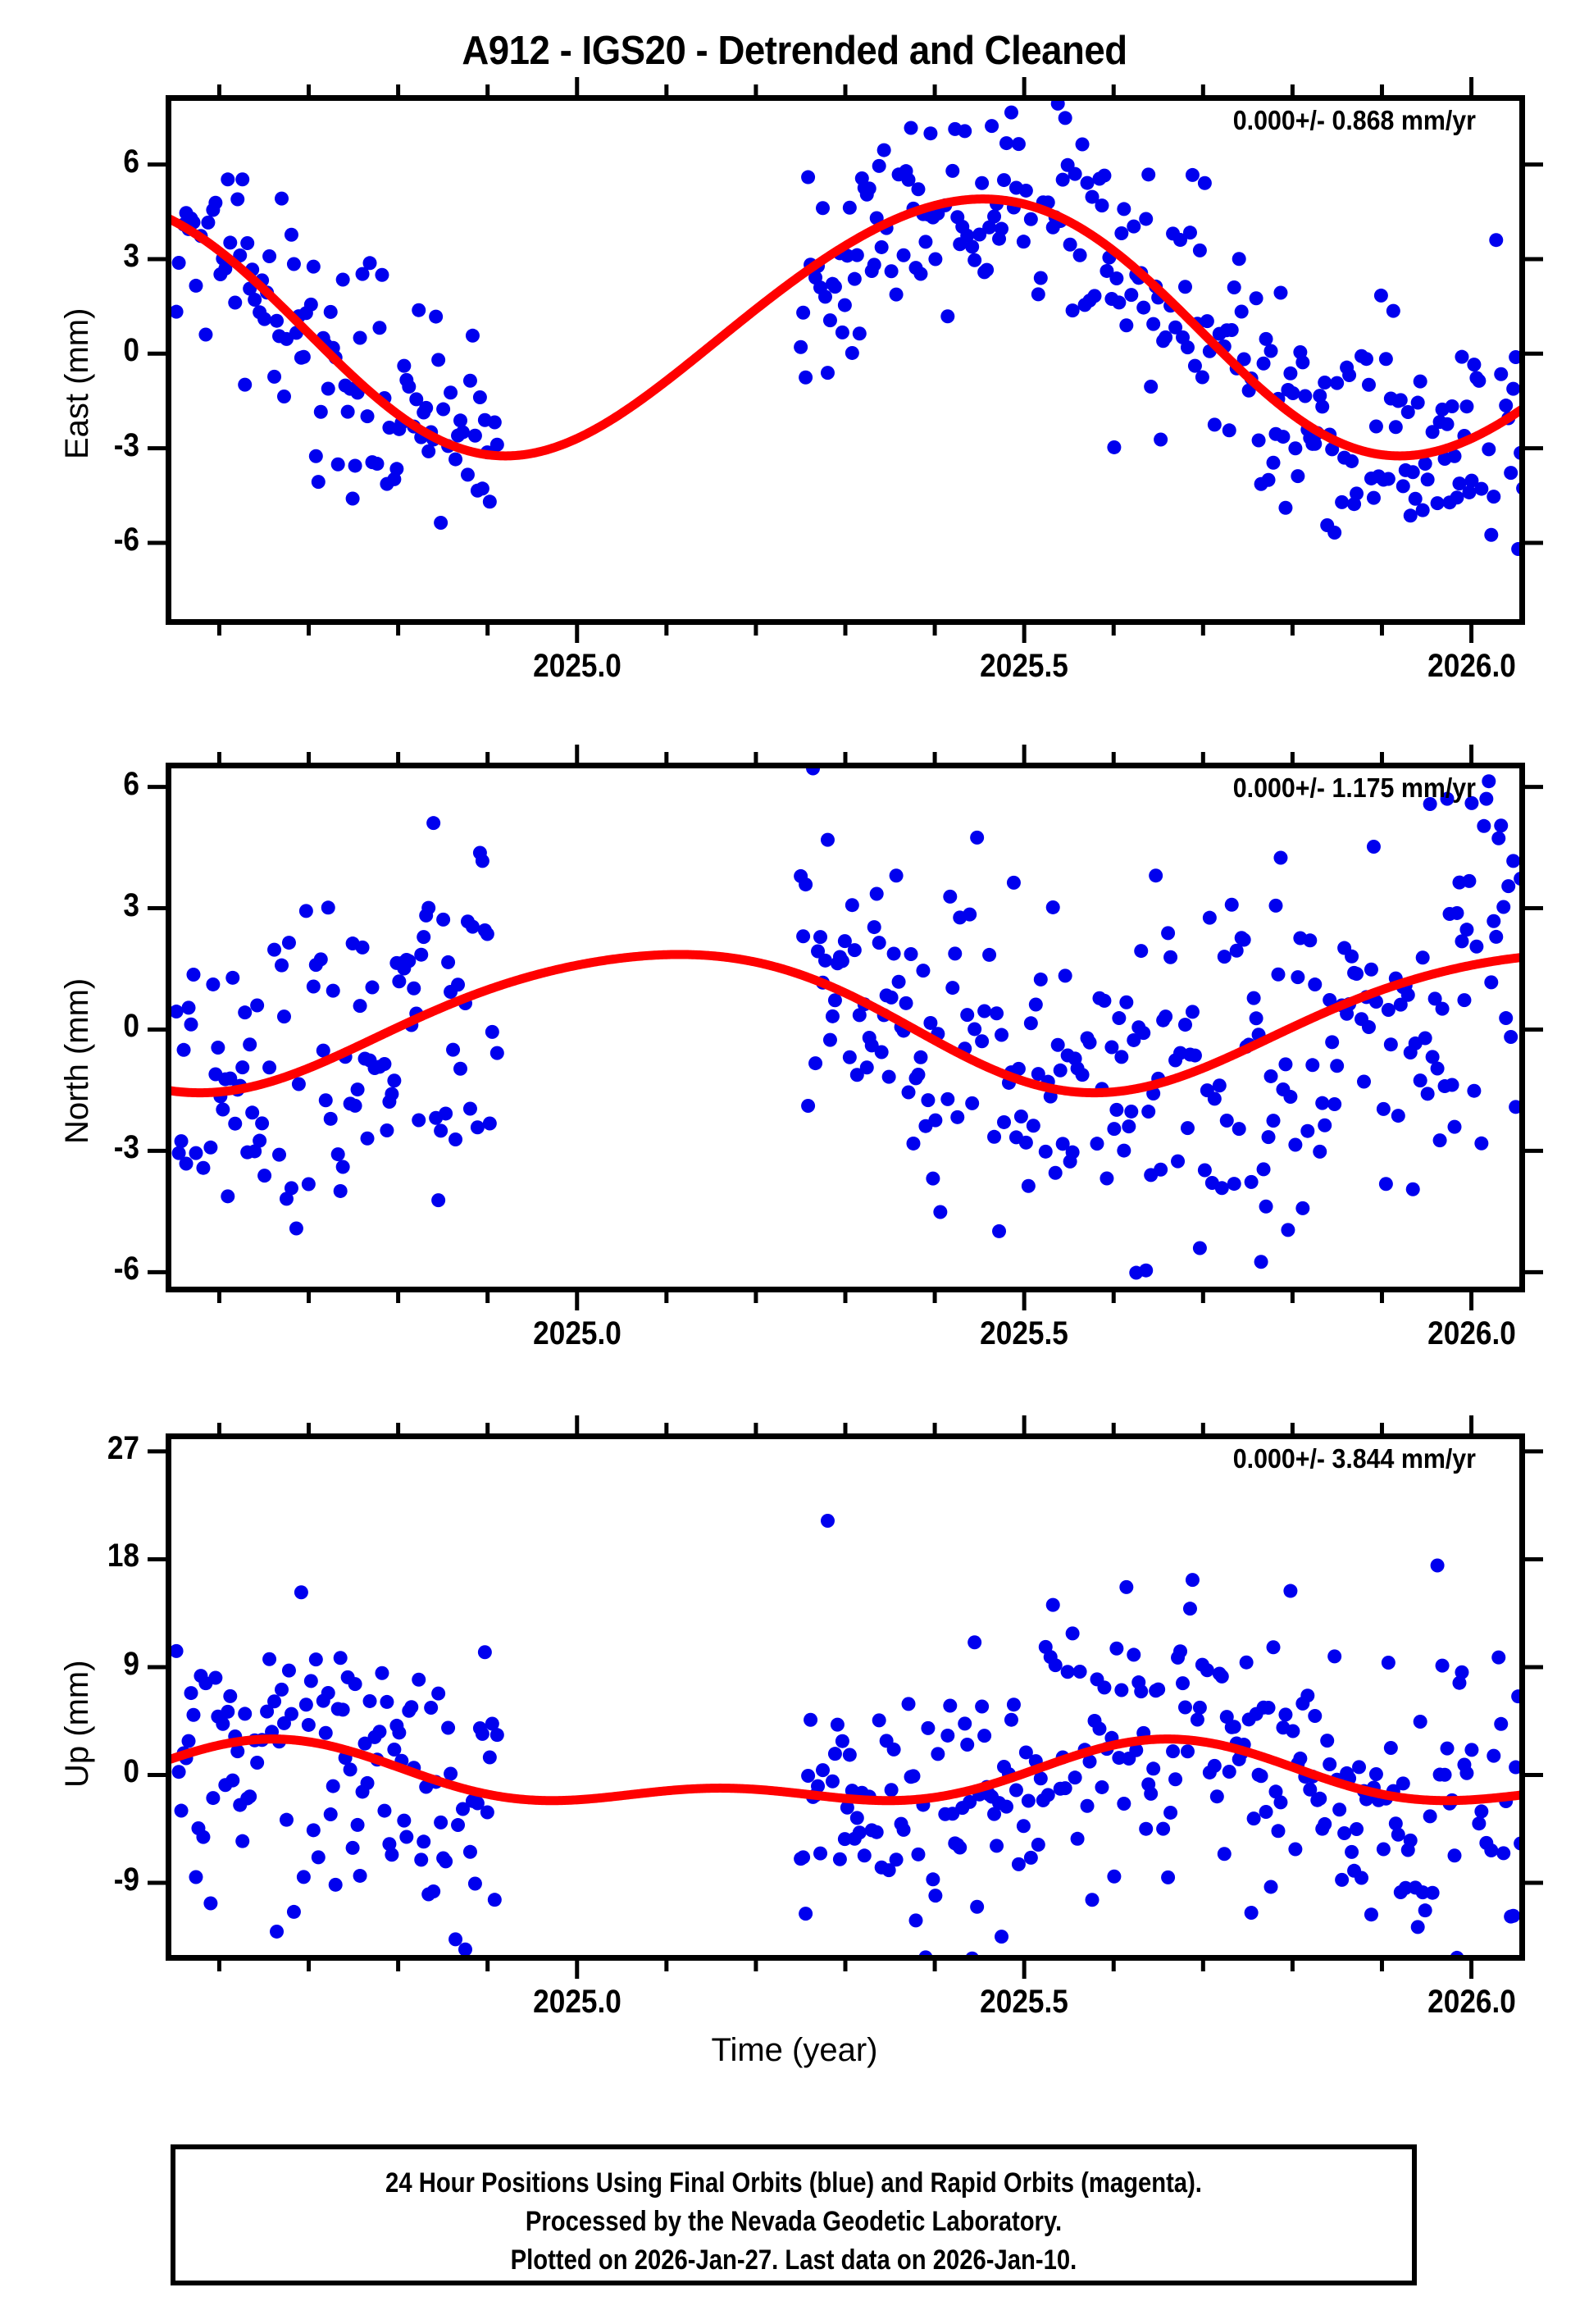 The height and width of the screenshot is (2324, 1589). Describe the element at coordinates (1354, 787) in the screenshot. I see `north-rate-annotation: 0.000+/- 1.175 mm/yr` at that location.